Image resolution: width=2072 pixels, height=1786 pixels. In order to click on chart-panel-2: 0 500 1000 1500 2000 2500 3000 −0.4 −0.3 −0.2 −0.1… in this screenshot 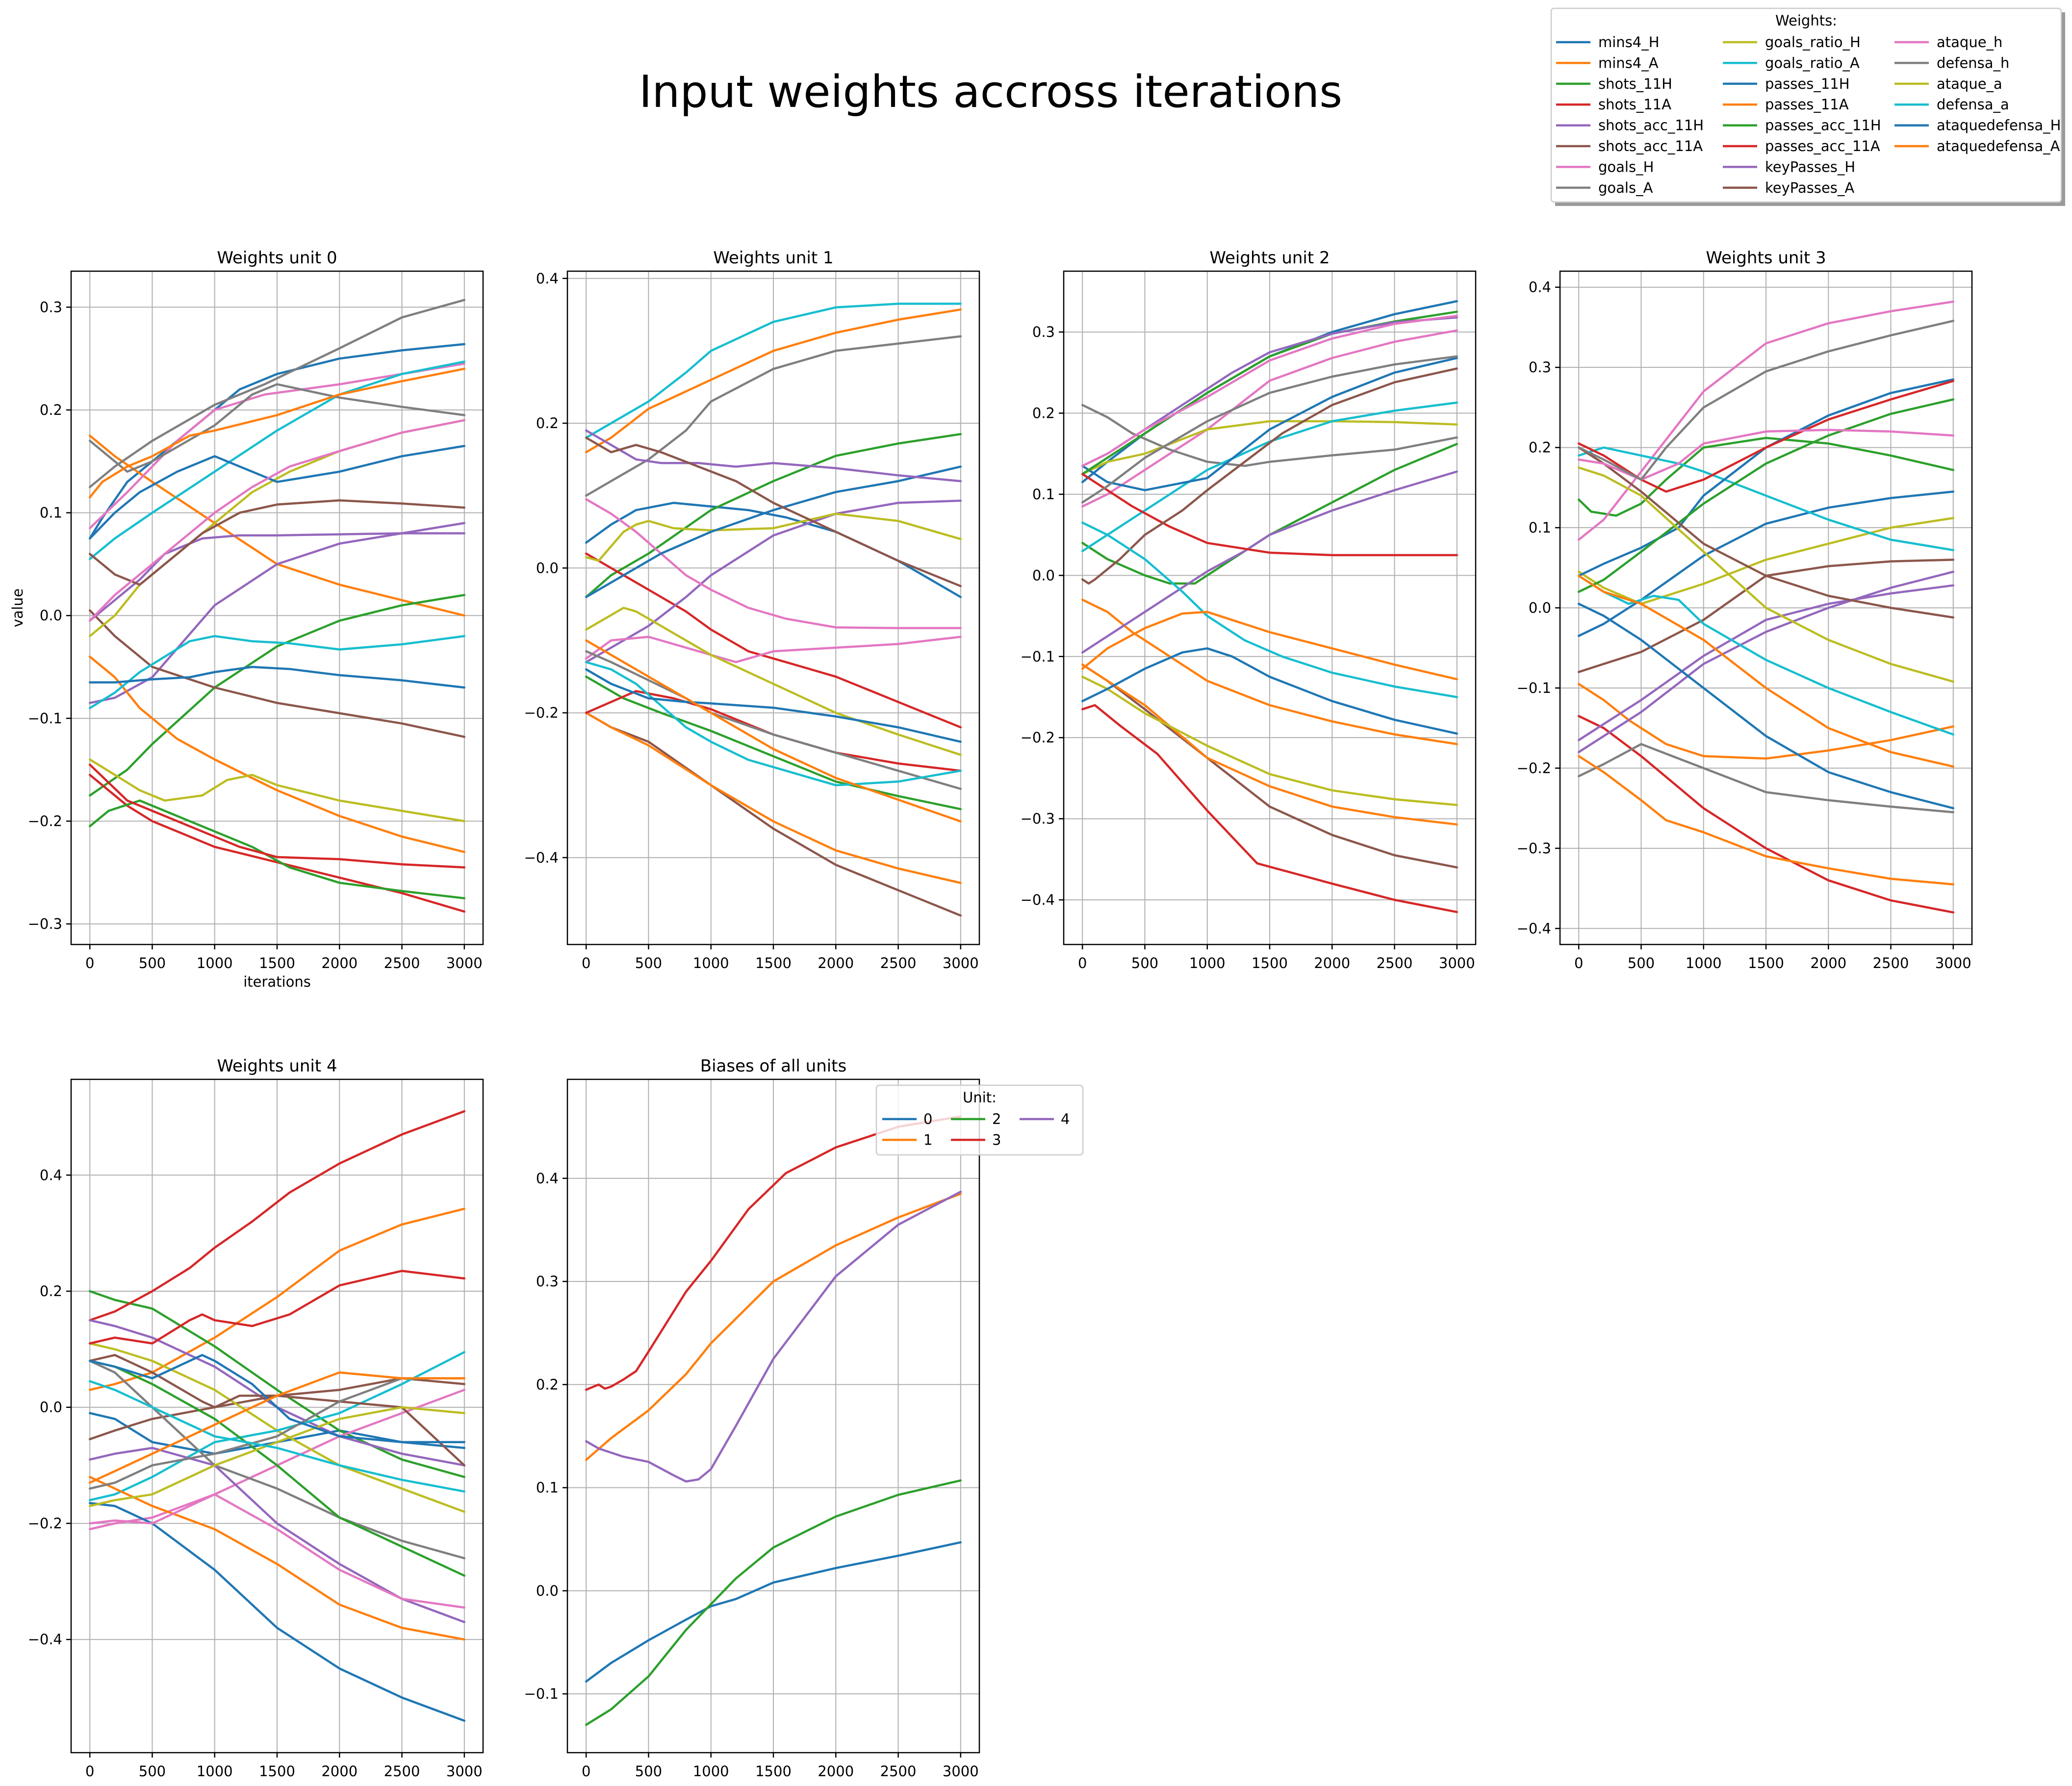, I will do `click(1249, 609)`.